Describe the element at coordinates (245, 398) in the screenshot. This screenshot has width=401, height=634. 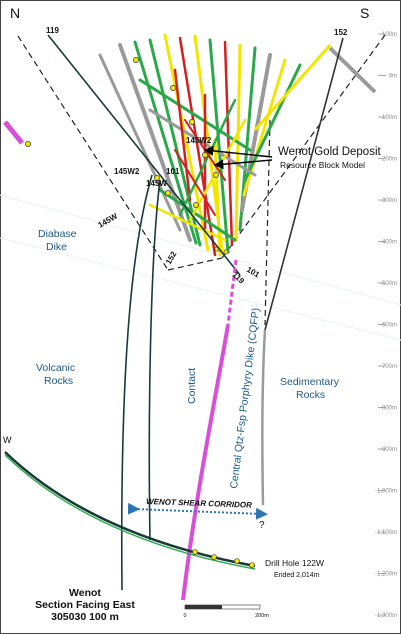
I see `porphyry-label: Central Qtz-Fsp Porphyry Dike (CQFP)` at that location.